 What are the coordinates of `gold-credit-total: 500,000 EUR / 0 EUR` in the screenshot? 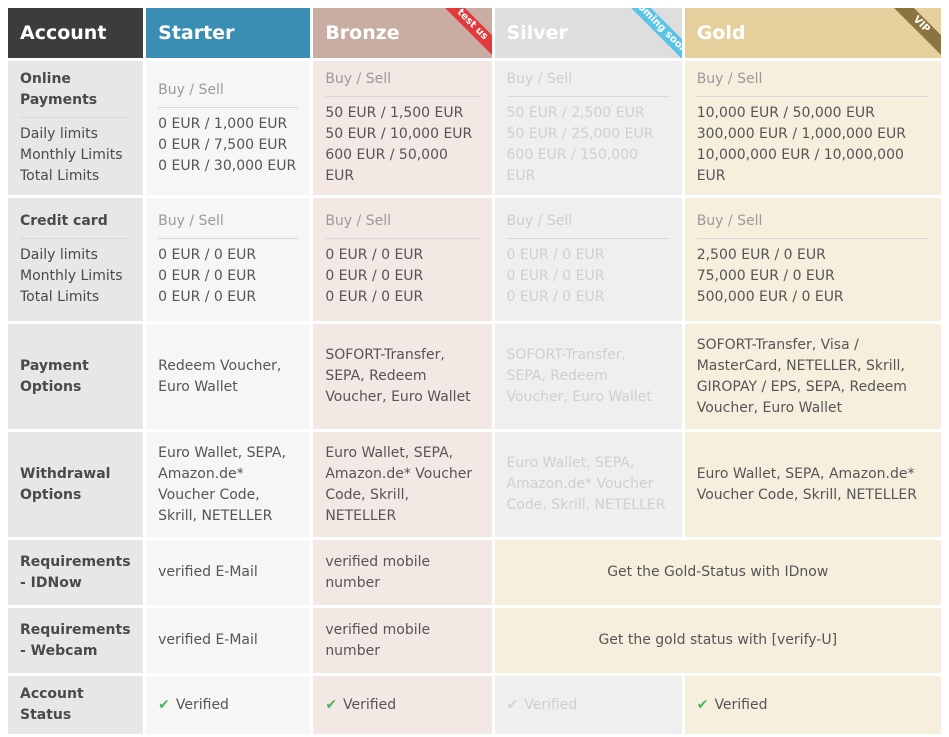 It's located at (770, 297).